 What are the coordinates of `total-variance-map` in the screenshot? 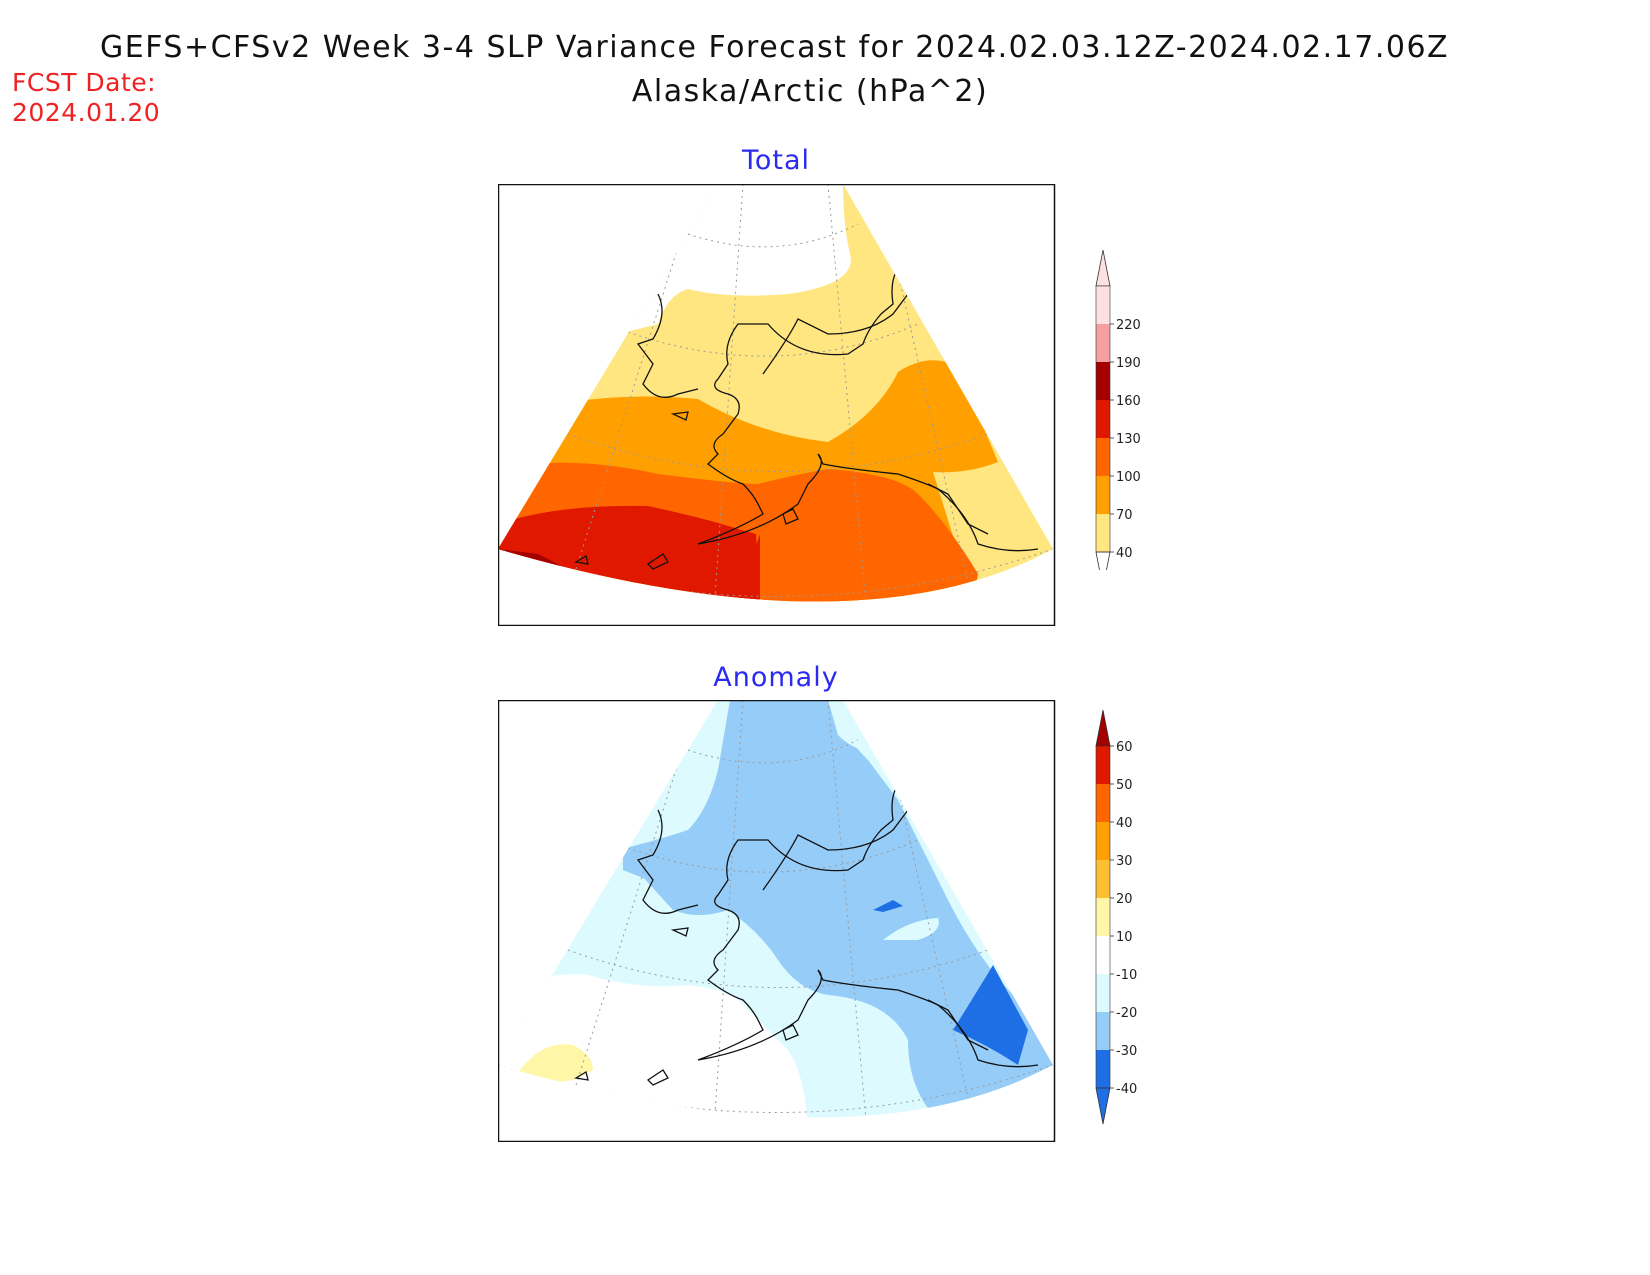 It's located at (777, 405).